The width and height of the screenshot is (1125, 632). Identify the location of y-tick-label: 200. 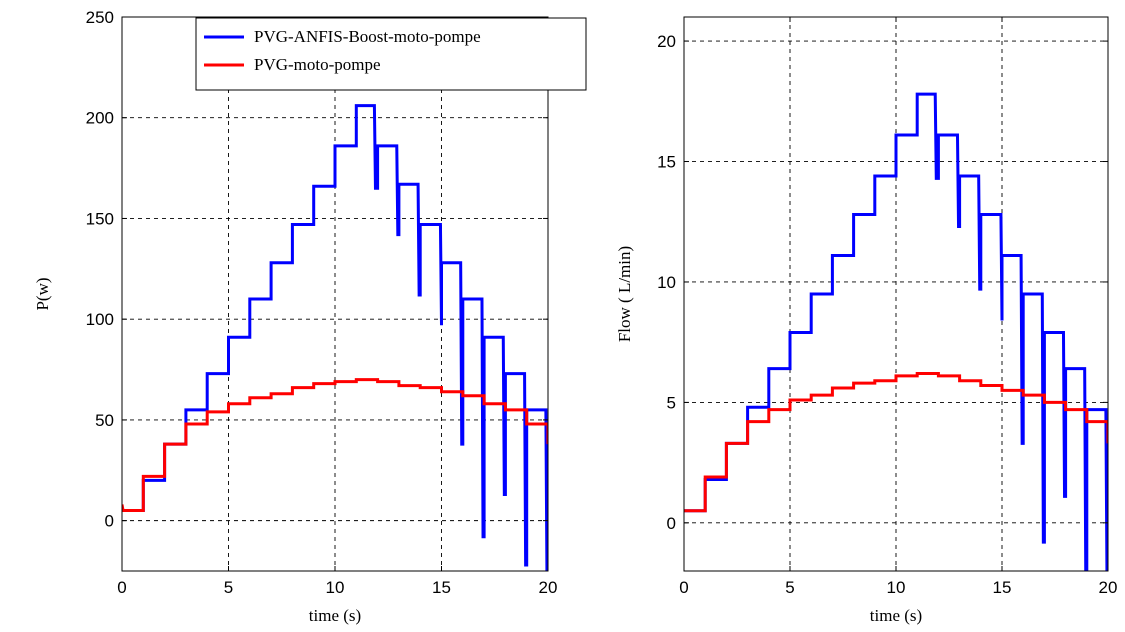
(100, 118).